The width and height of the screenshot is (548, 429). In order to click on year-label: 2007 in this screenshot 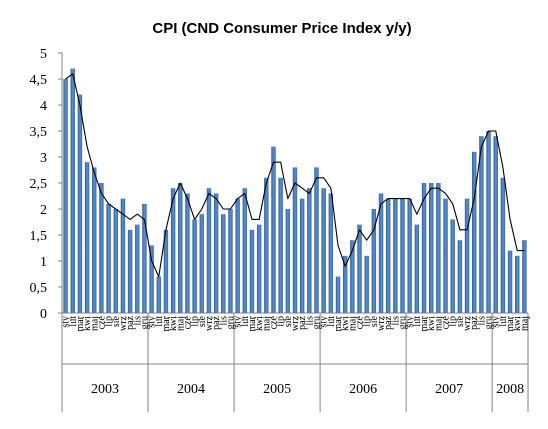, I will do `click(449, 389)`.